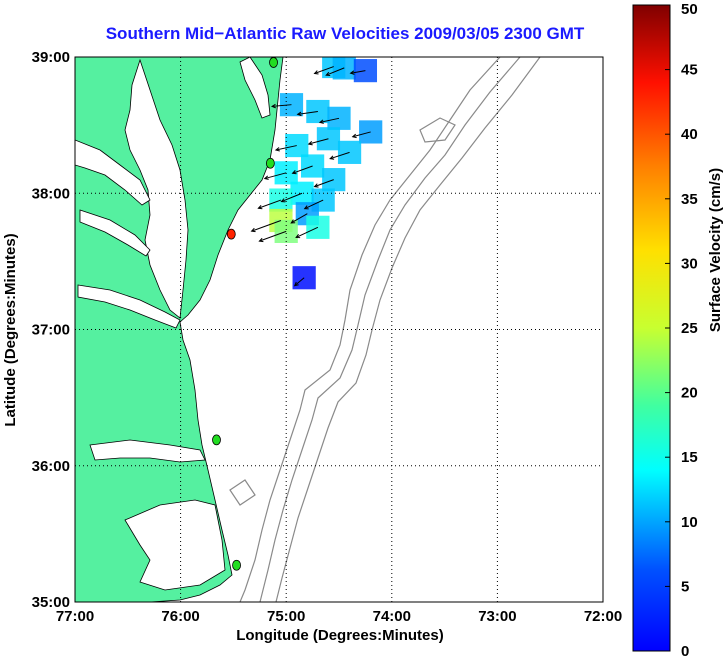 The width and height of the screenshot is (724, 659). What do you see at coordinates (685, 651) in the screenshot?
I see `colorbar-tick-label: 0` at bounding box center [685, 651].